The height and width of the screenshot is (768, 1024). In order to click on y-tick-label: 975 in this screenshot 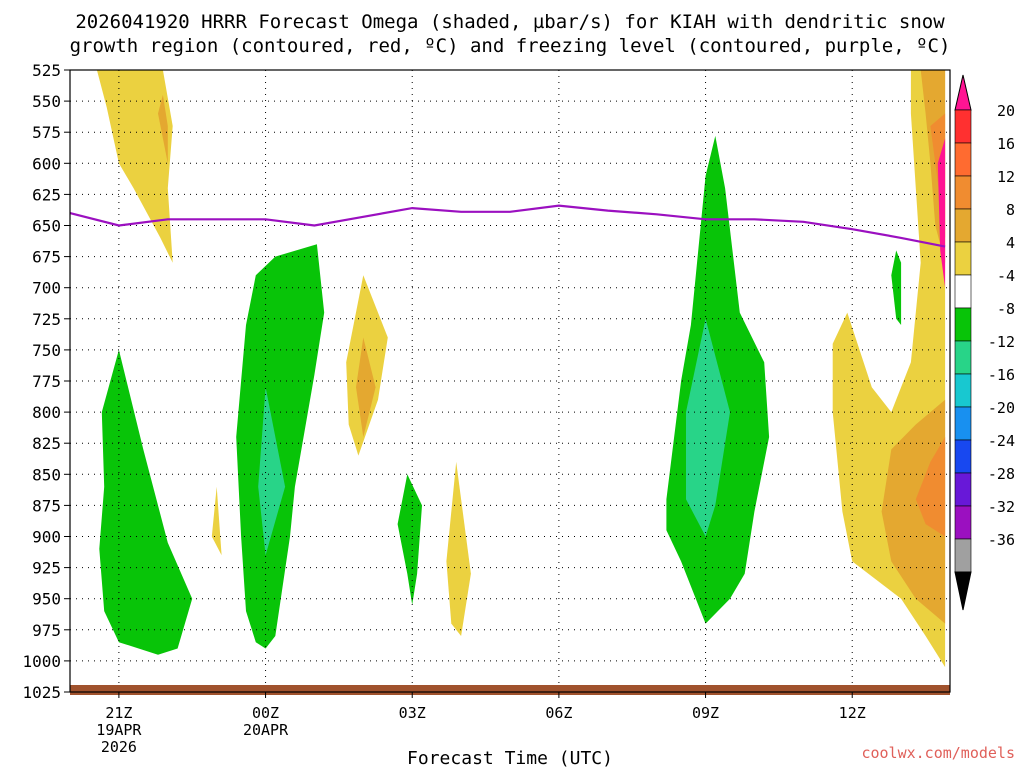, I will do `click(46, 630)`.